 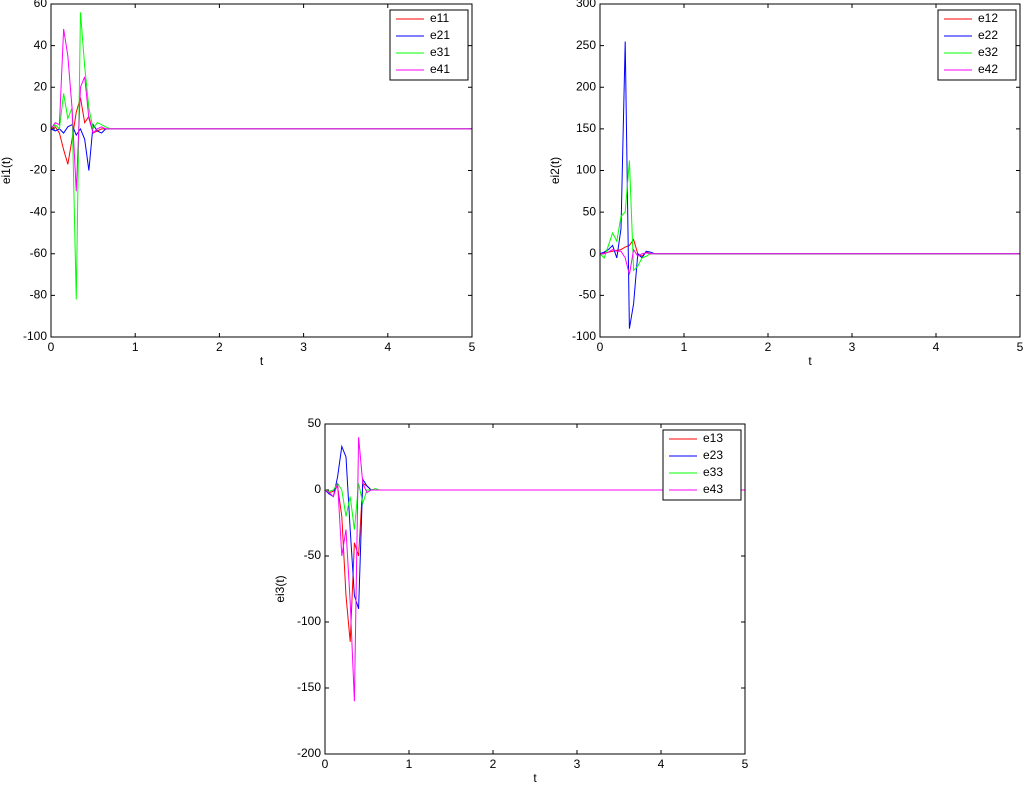 I want to click on y-axis-label: ei1(t), so click(x=6, y=170).